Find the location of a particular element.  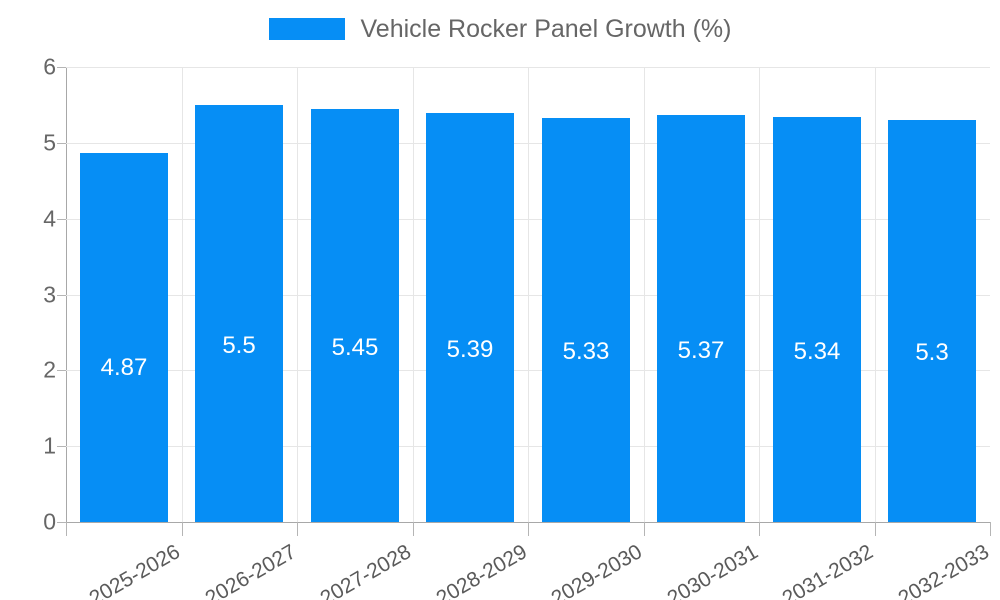

x-axis-tick-label: 2025-2026 is located at coordinates (134, 570).